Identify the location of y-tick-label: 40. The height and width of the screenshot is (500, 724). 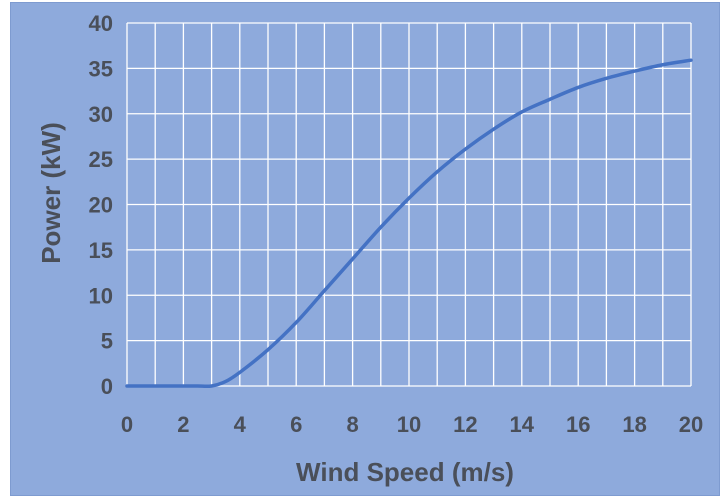
(101, 23).